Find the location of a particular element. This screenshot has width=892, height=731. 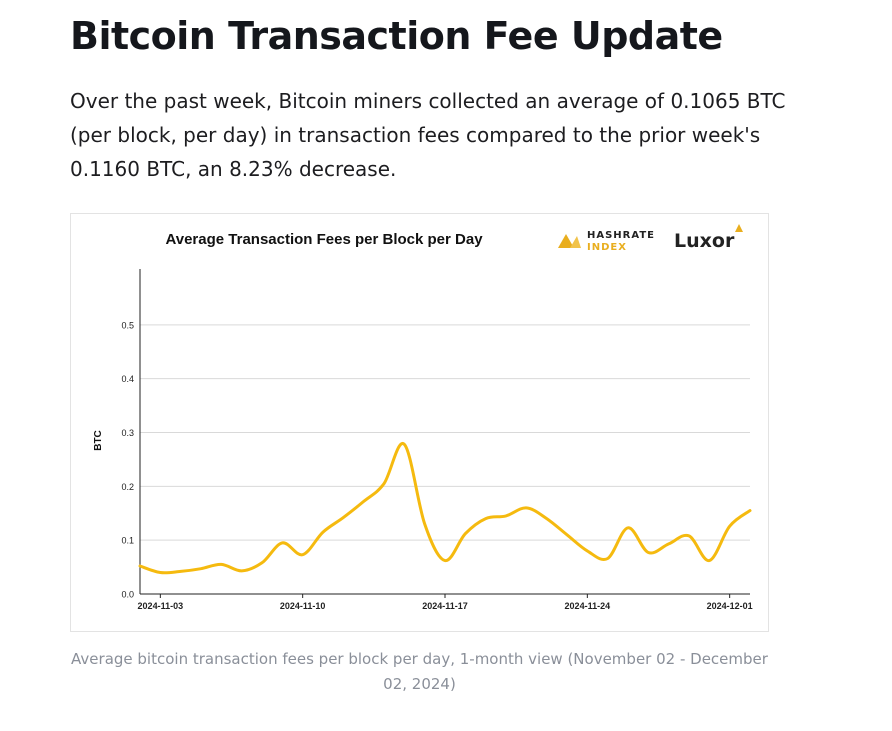

y-tick-label: 0.0 is located at coordinates (127, 595).